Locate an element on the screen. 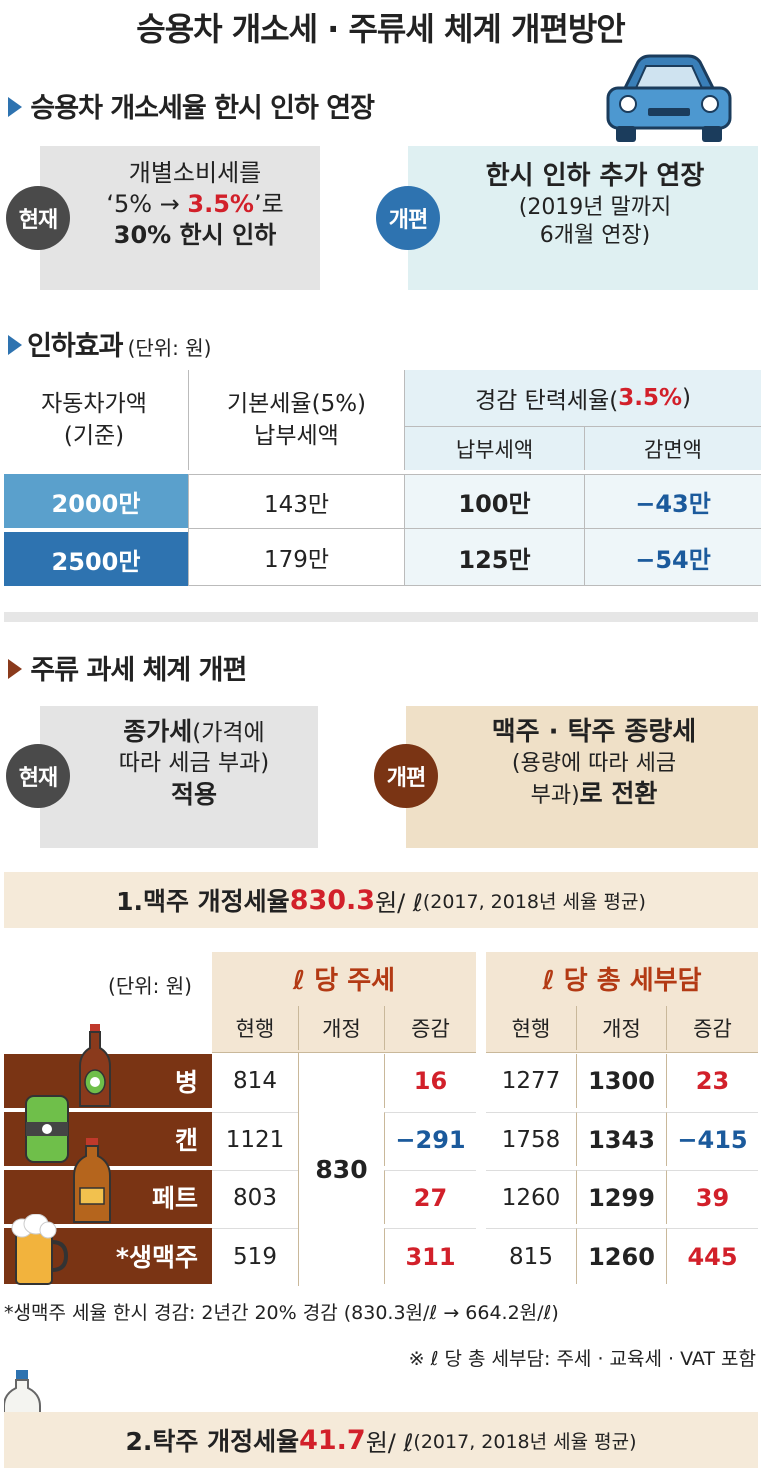  liquor-current-line2: 따라 세금 부과) is located at coordinates (194, 762).